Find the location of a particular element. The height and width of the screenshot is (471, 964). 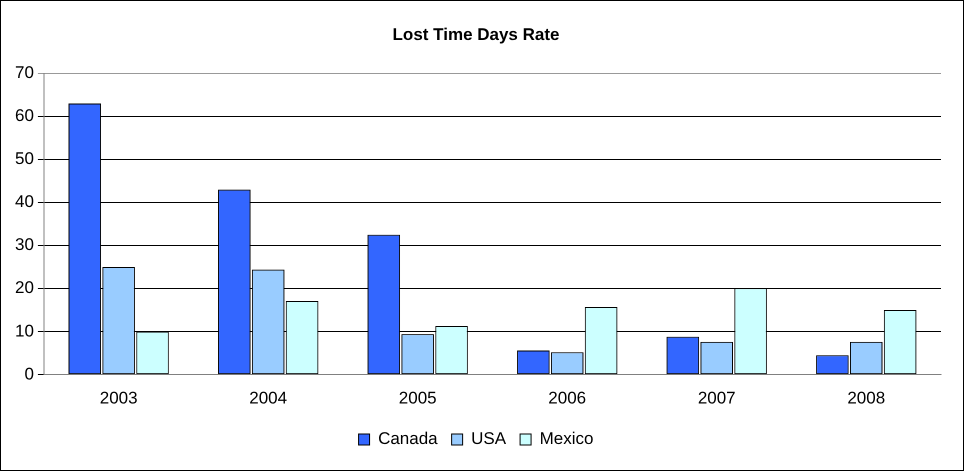

y-tick-label: 20 is located at coordinates (24, 288).